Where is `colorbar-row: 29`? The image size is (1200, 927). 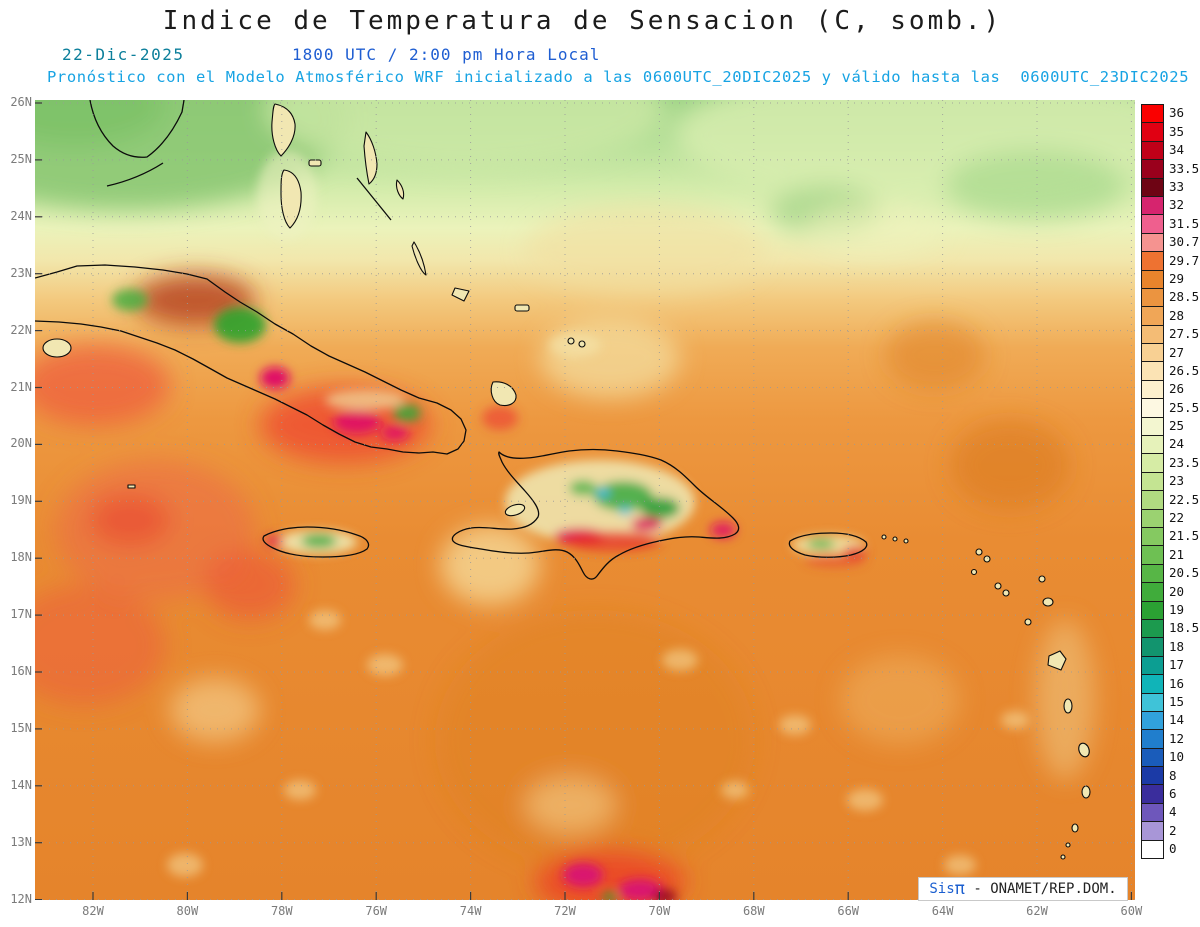 colorbar-row: 29 is located at coordinates (1170, 279).